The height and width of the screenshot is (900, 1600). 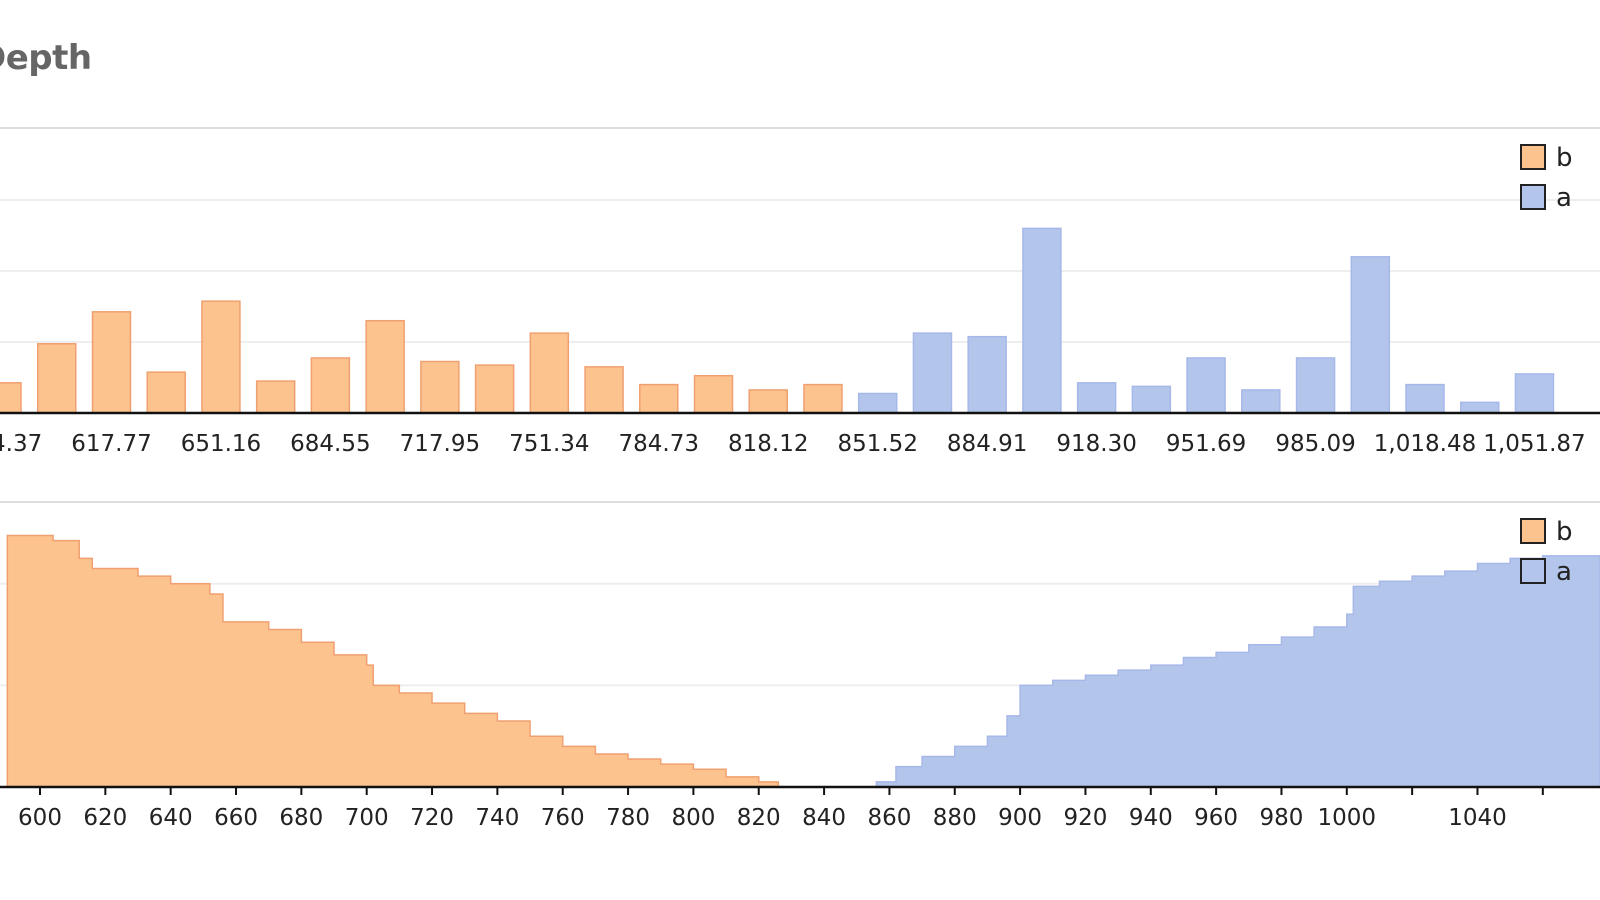 What do you see at coordinates (1534, 444) in the screenshot?
I see `bar-x-tick-label: 1,051.87` at bounding box center [1534, 444].